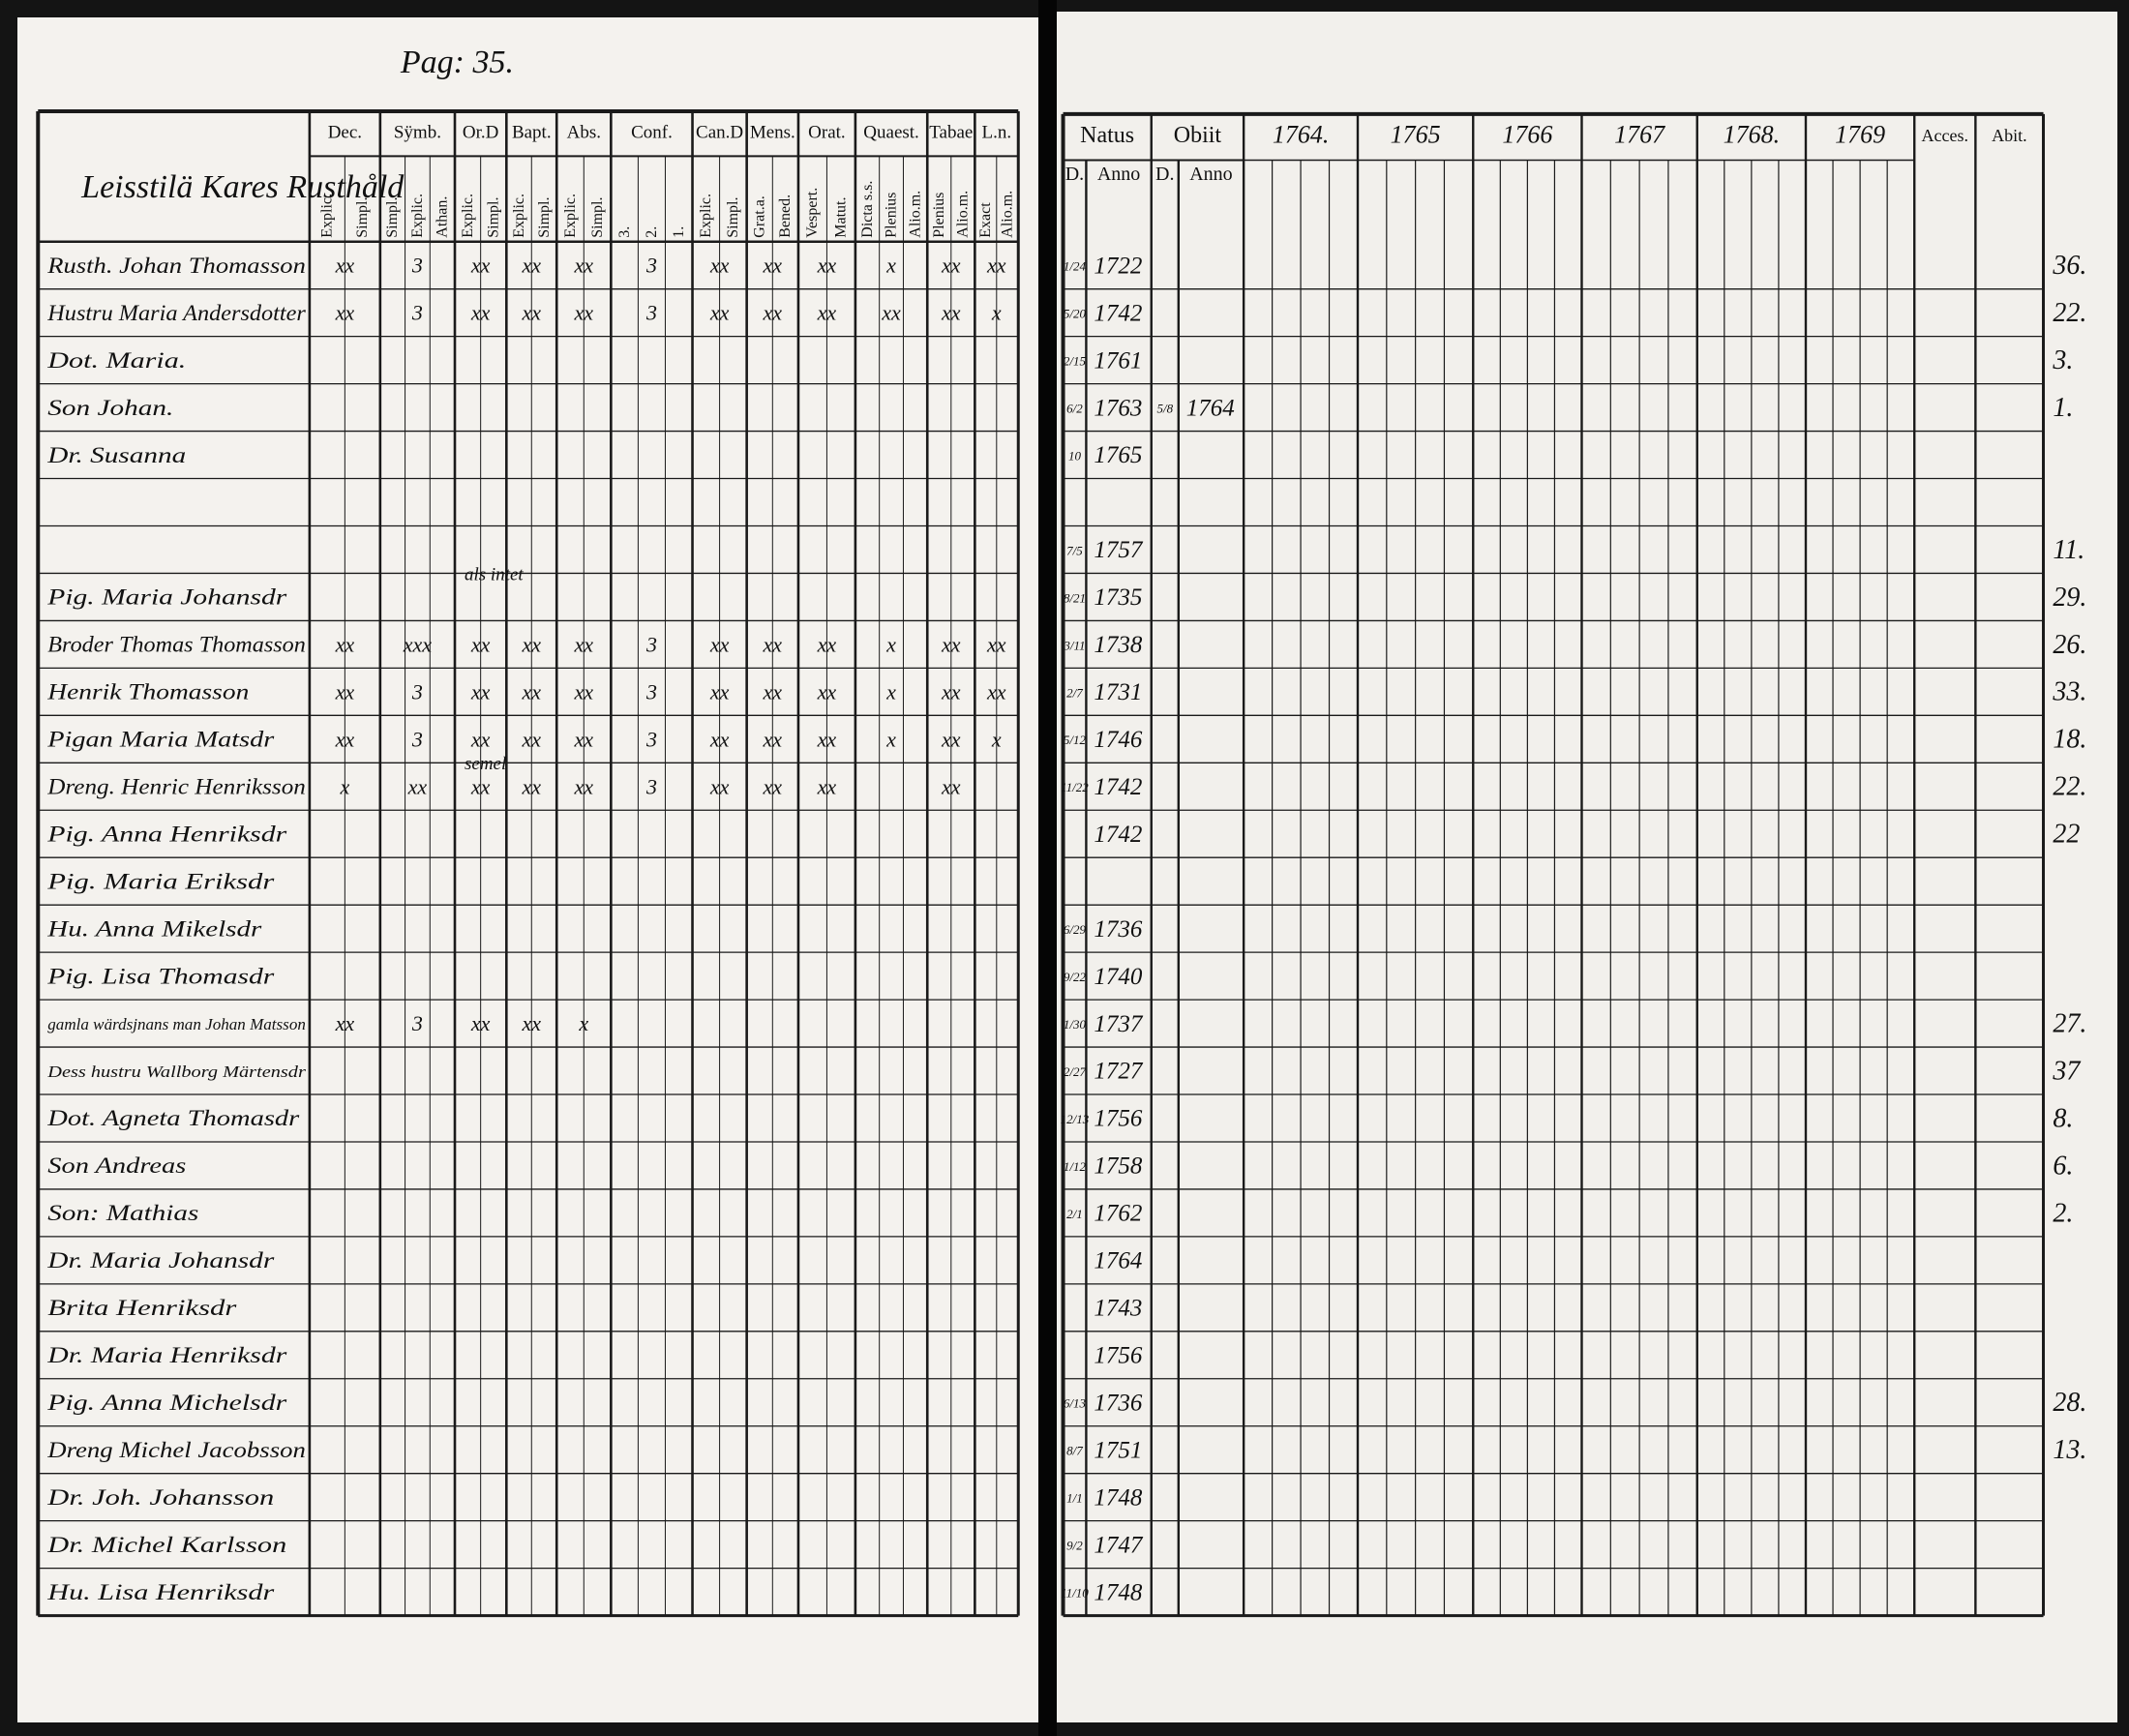 This screenshot has height=1736, width=2129. What do you see at coordinates (1860, 135) in the screenshot?
I see `year-header: 1769` at bounding box center [1860, 135].